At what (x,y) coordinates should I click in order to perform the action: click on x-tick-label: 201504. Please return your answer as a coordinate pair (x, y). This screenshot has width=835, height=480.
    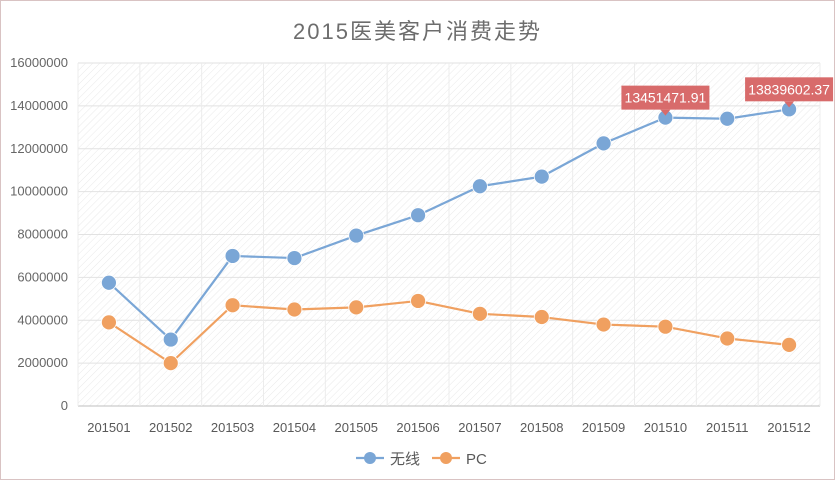
    Looking at the image, I should click on (294, 427).